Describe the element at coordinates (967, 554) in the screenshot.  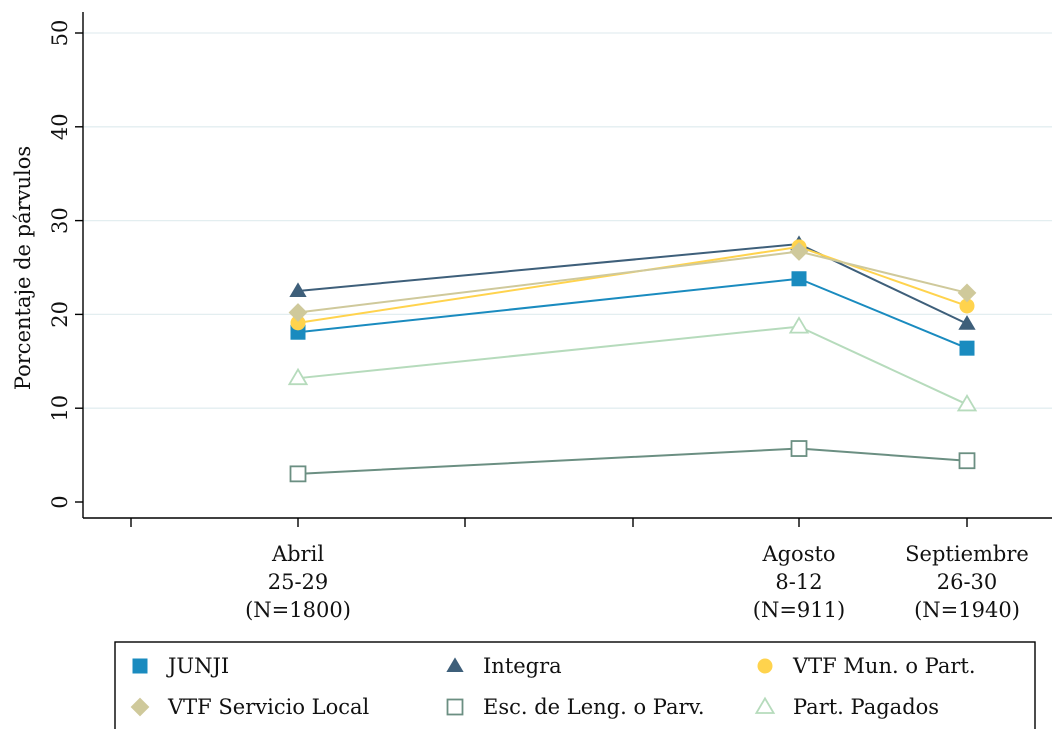
I see `x-tick-label-line: Septiembre` at that location.